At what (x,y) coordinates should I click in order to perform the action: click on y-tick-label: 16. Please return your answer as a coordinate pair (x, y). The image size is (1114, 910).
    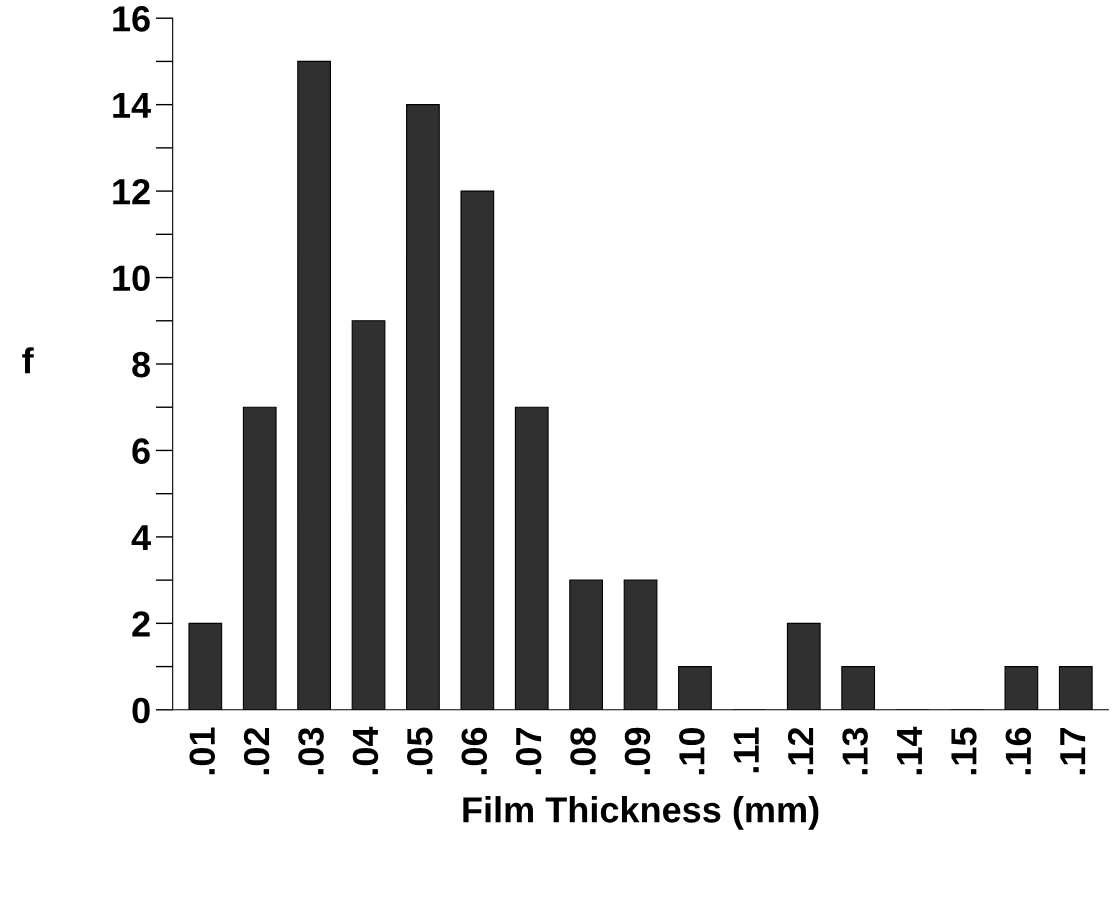
    Looking at the image, I should click on (131, 19).